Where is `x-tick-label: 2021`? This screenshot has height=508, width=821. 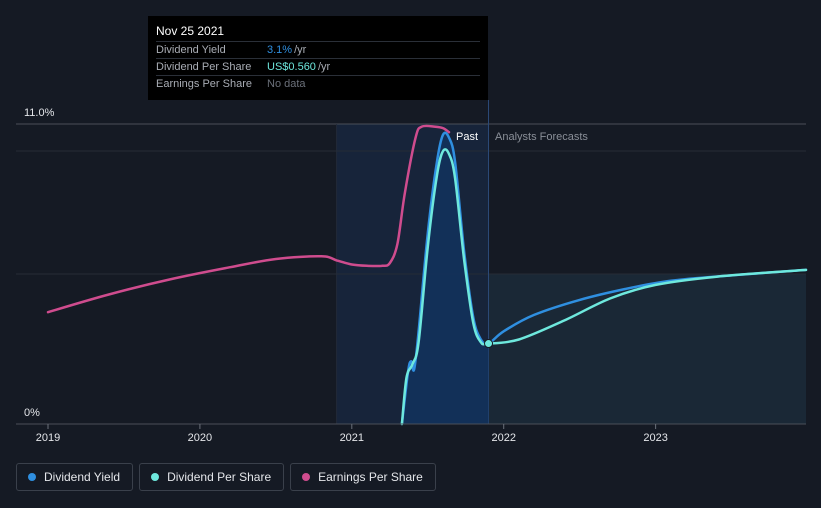 x-tick-label: 2021 is located at coordinates (352, 438).